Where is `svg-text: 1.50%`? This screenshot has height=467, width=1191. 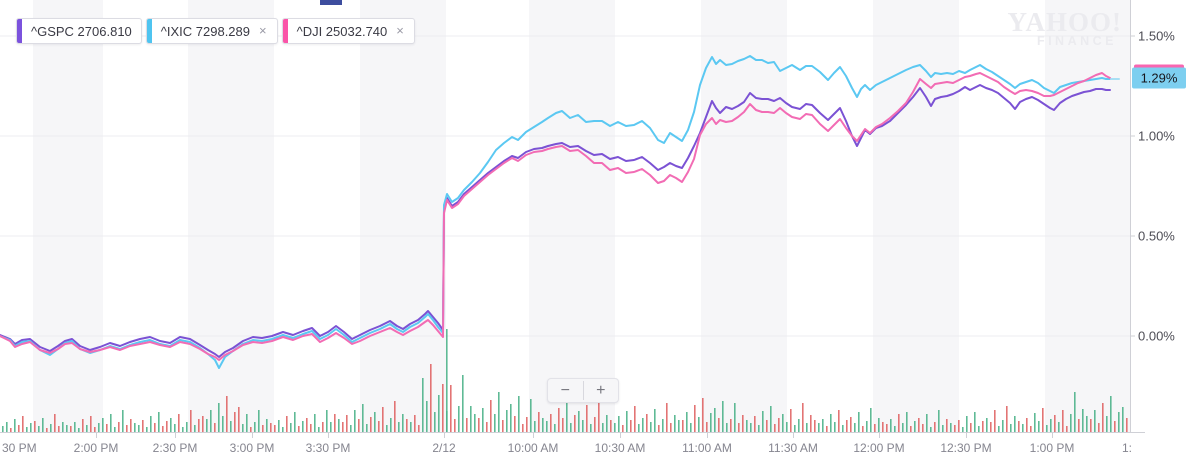 svg-text: 1.50% is located at coordinates (1156, 36).